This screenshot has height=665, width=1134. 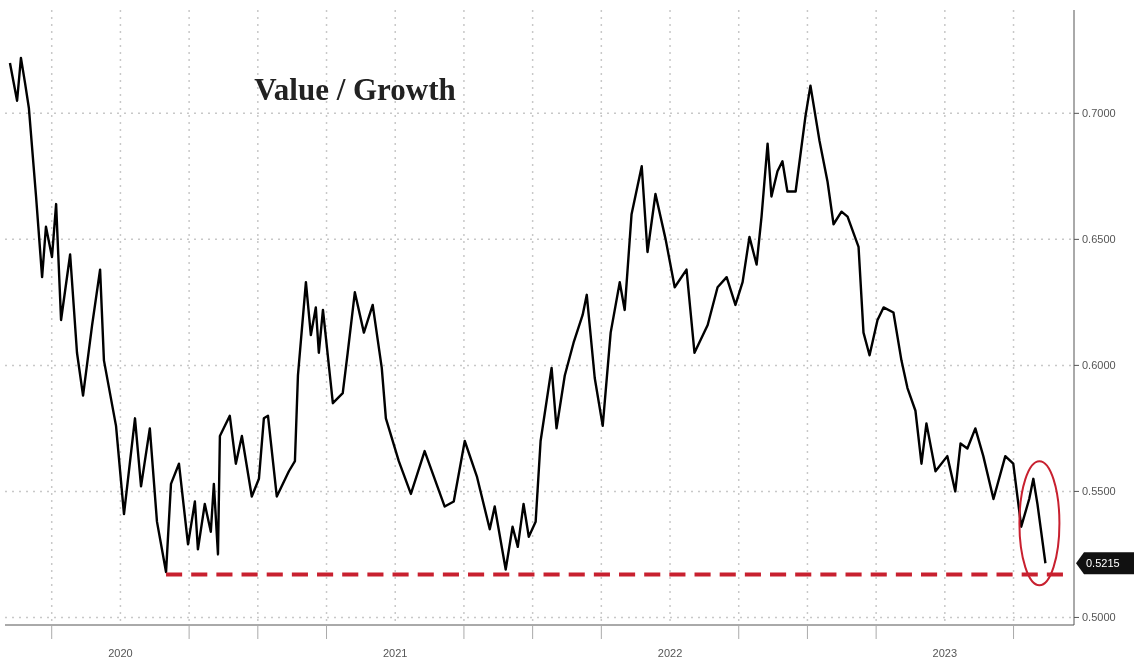 What do you see at coordinates (1099, 617) in the screenshot?
I see `y-tick-label: 0.5000` at bounding box center [1099, 617].